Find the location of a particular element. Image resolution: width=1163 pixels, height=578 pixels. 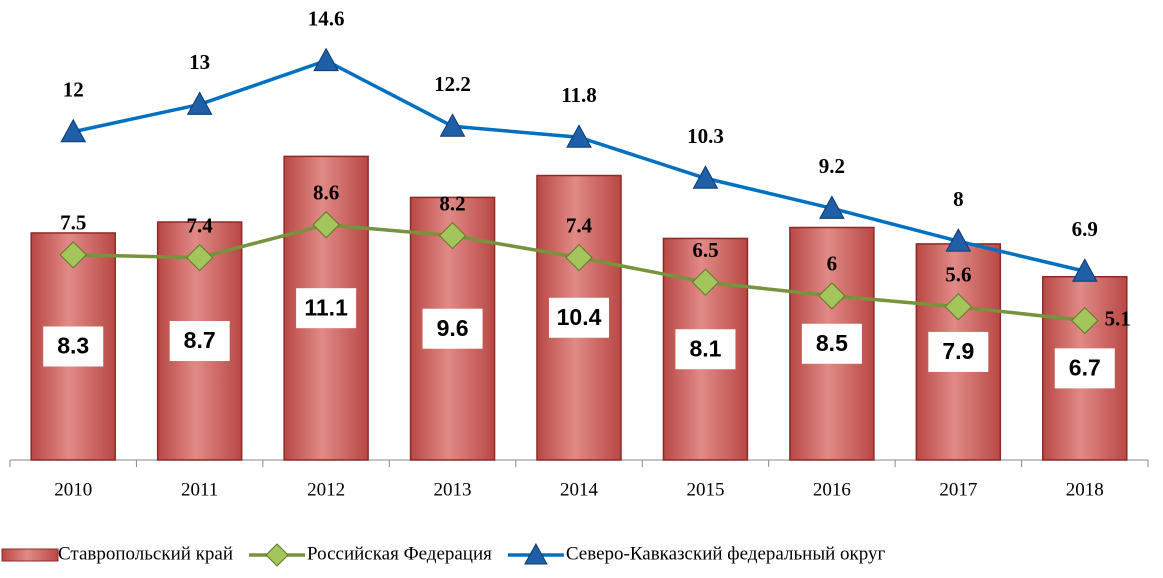

x-tick-label: 2010 is located at coordinates (73, 489).